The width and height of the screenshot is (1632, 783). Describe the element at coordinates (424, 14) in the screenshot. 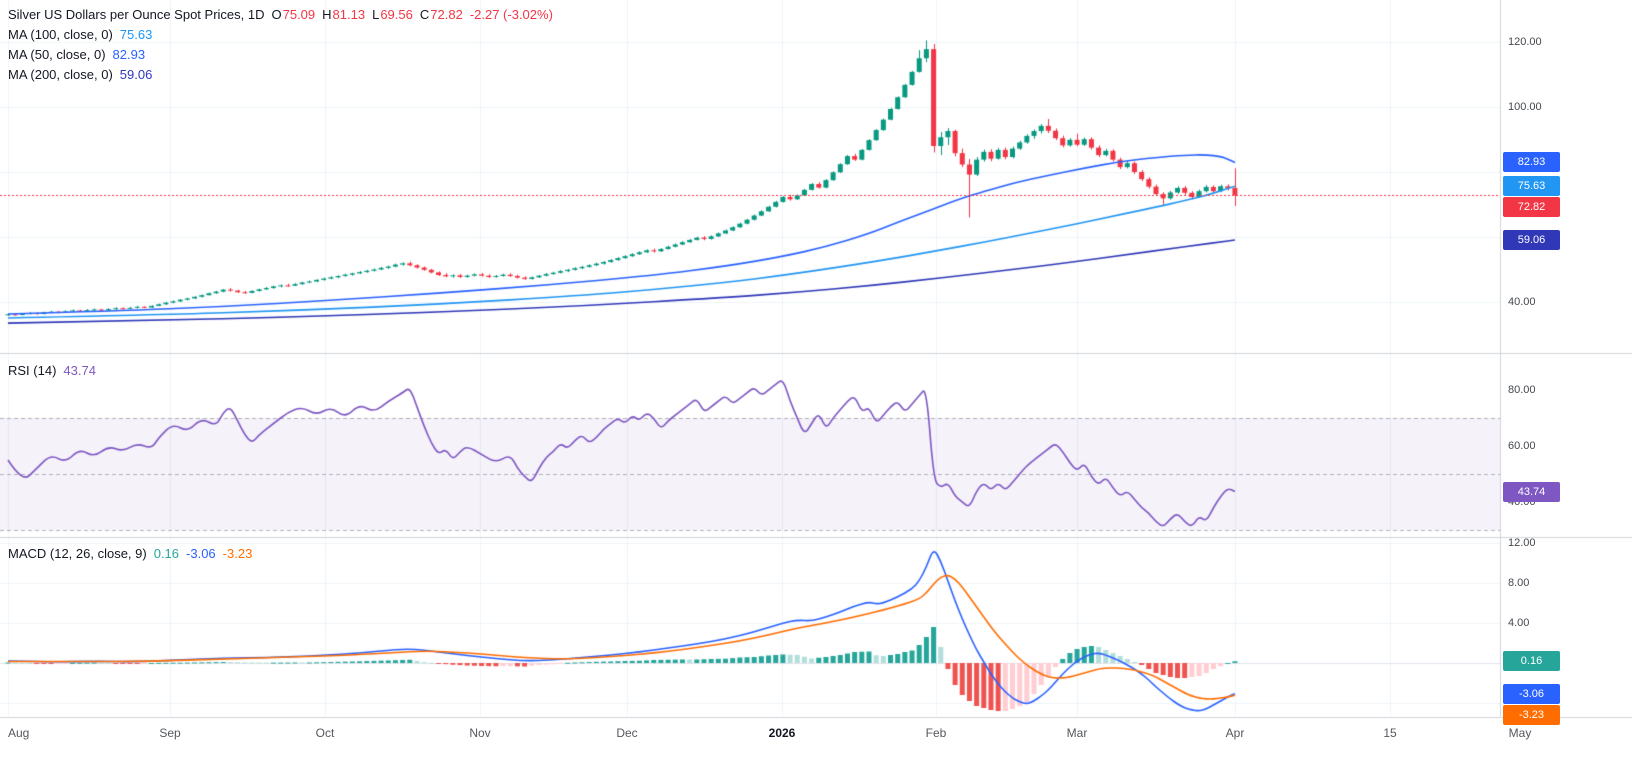

I see `close-label: C` at that location.